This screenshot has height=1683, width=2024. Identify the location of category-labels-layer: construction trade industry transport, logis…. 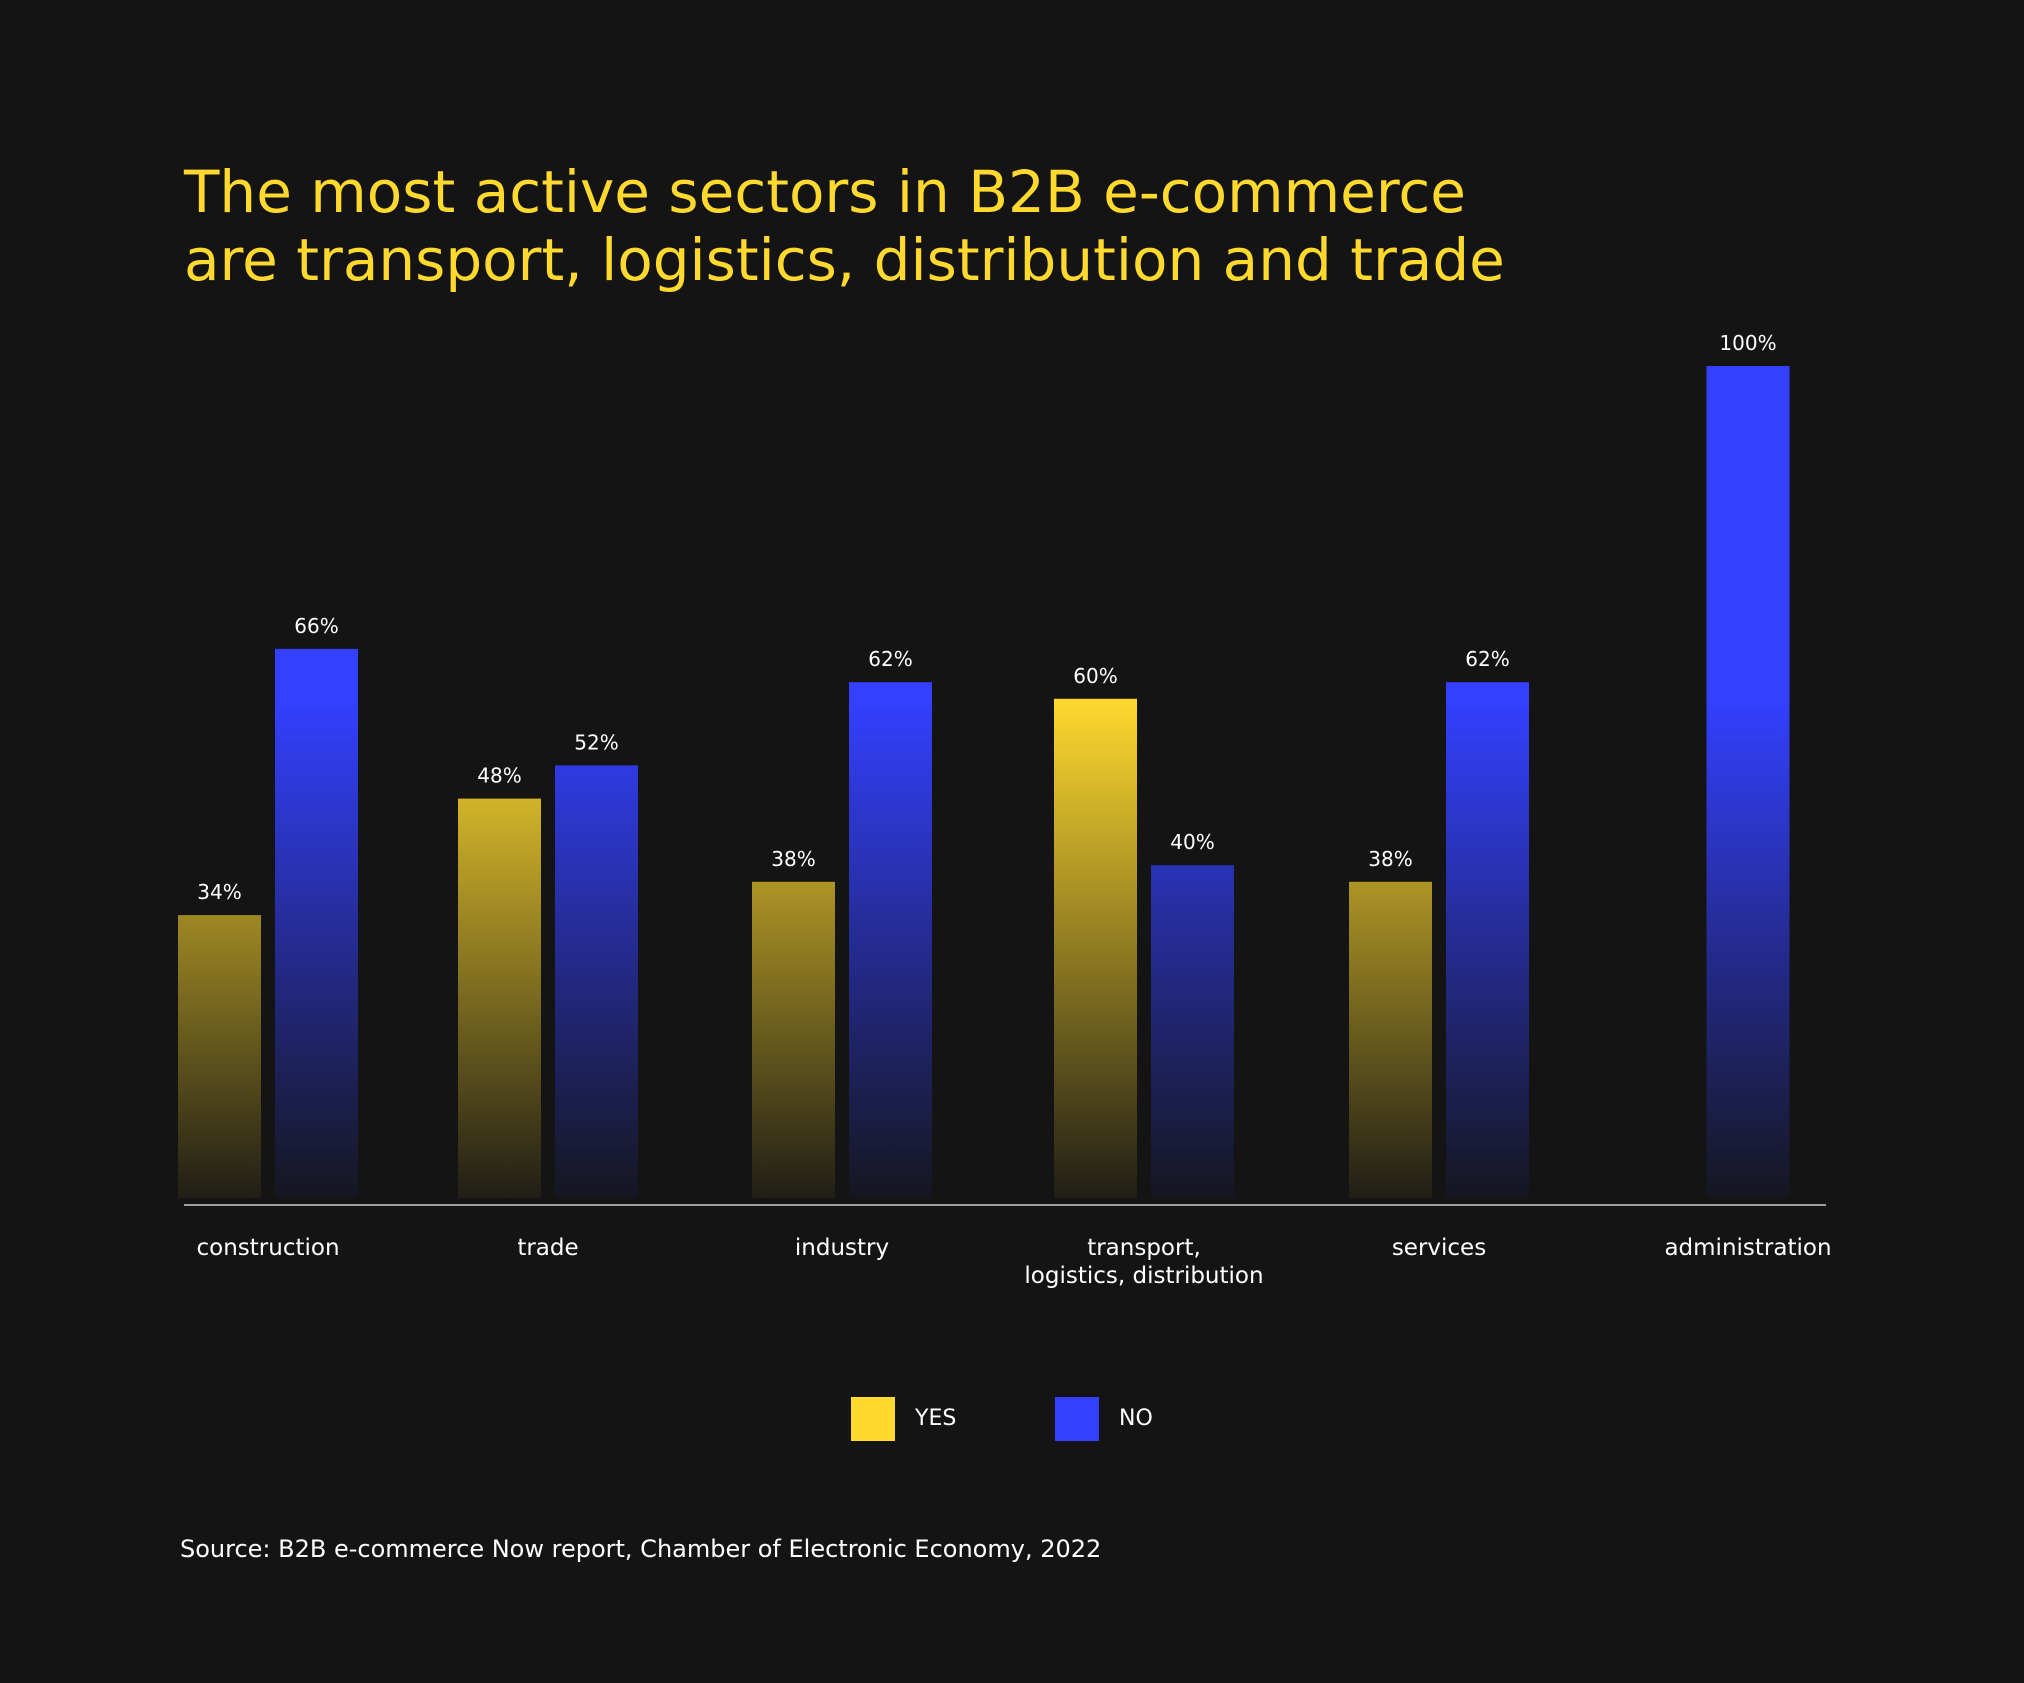
(1013, 1262).